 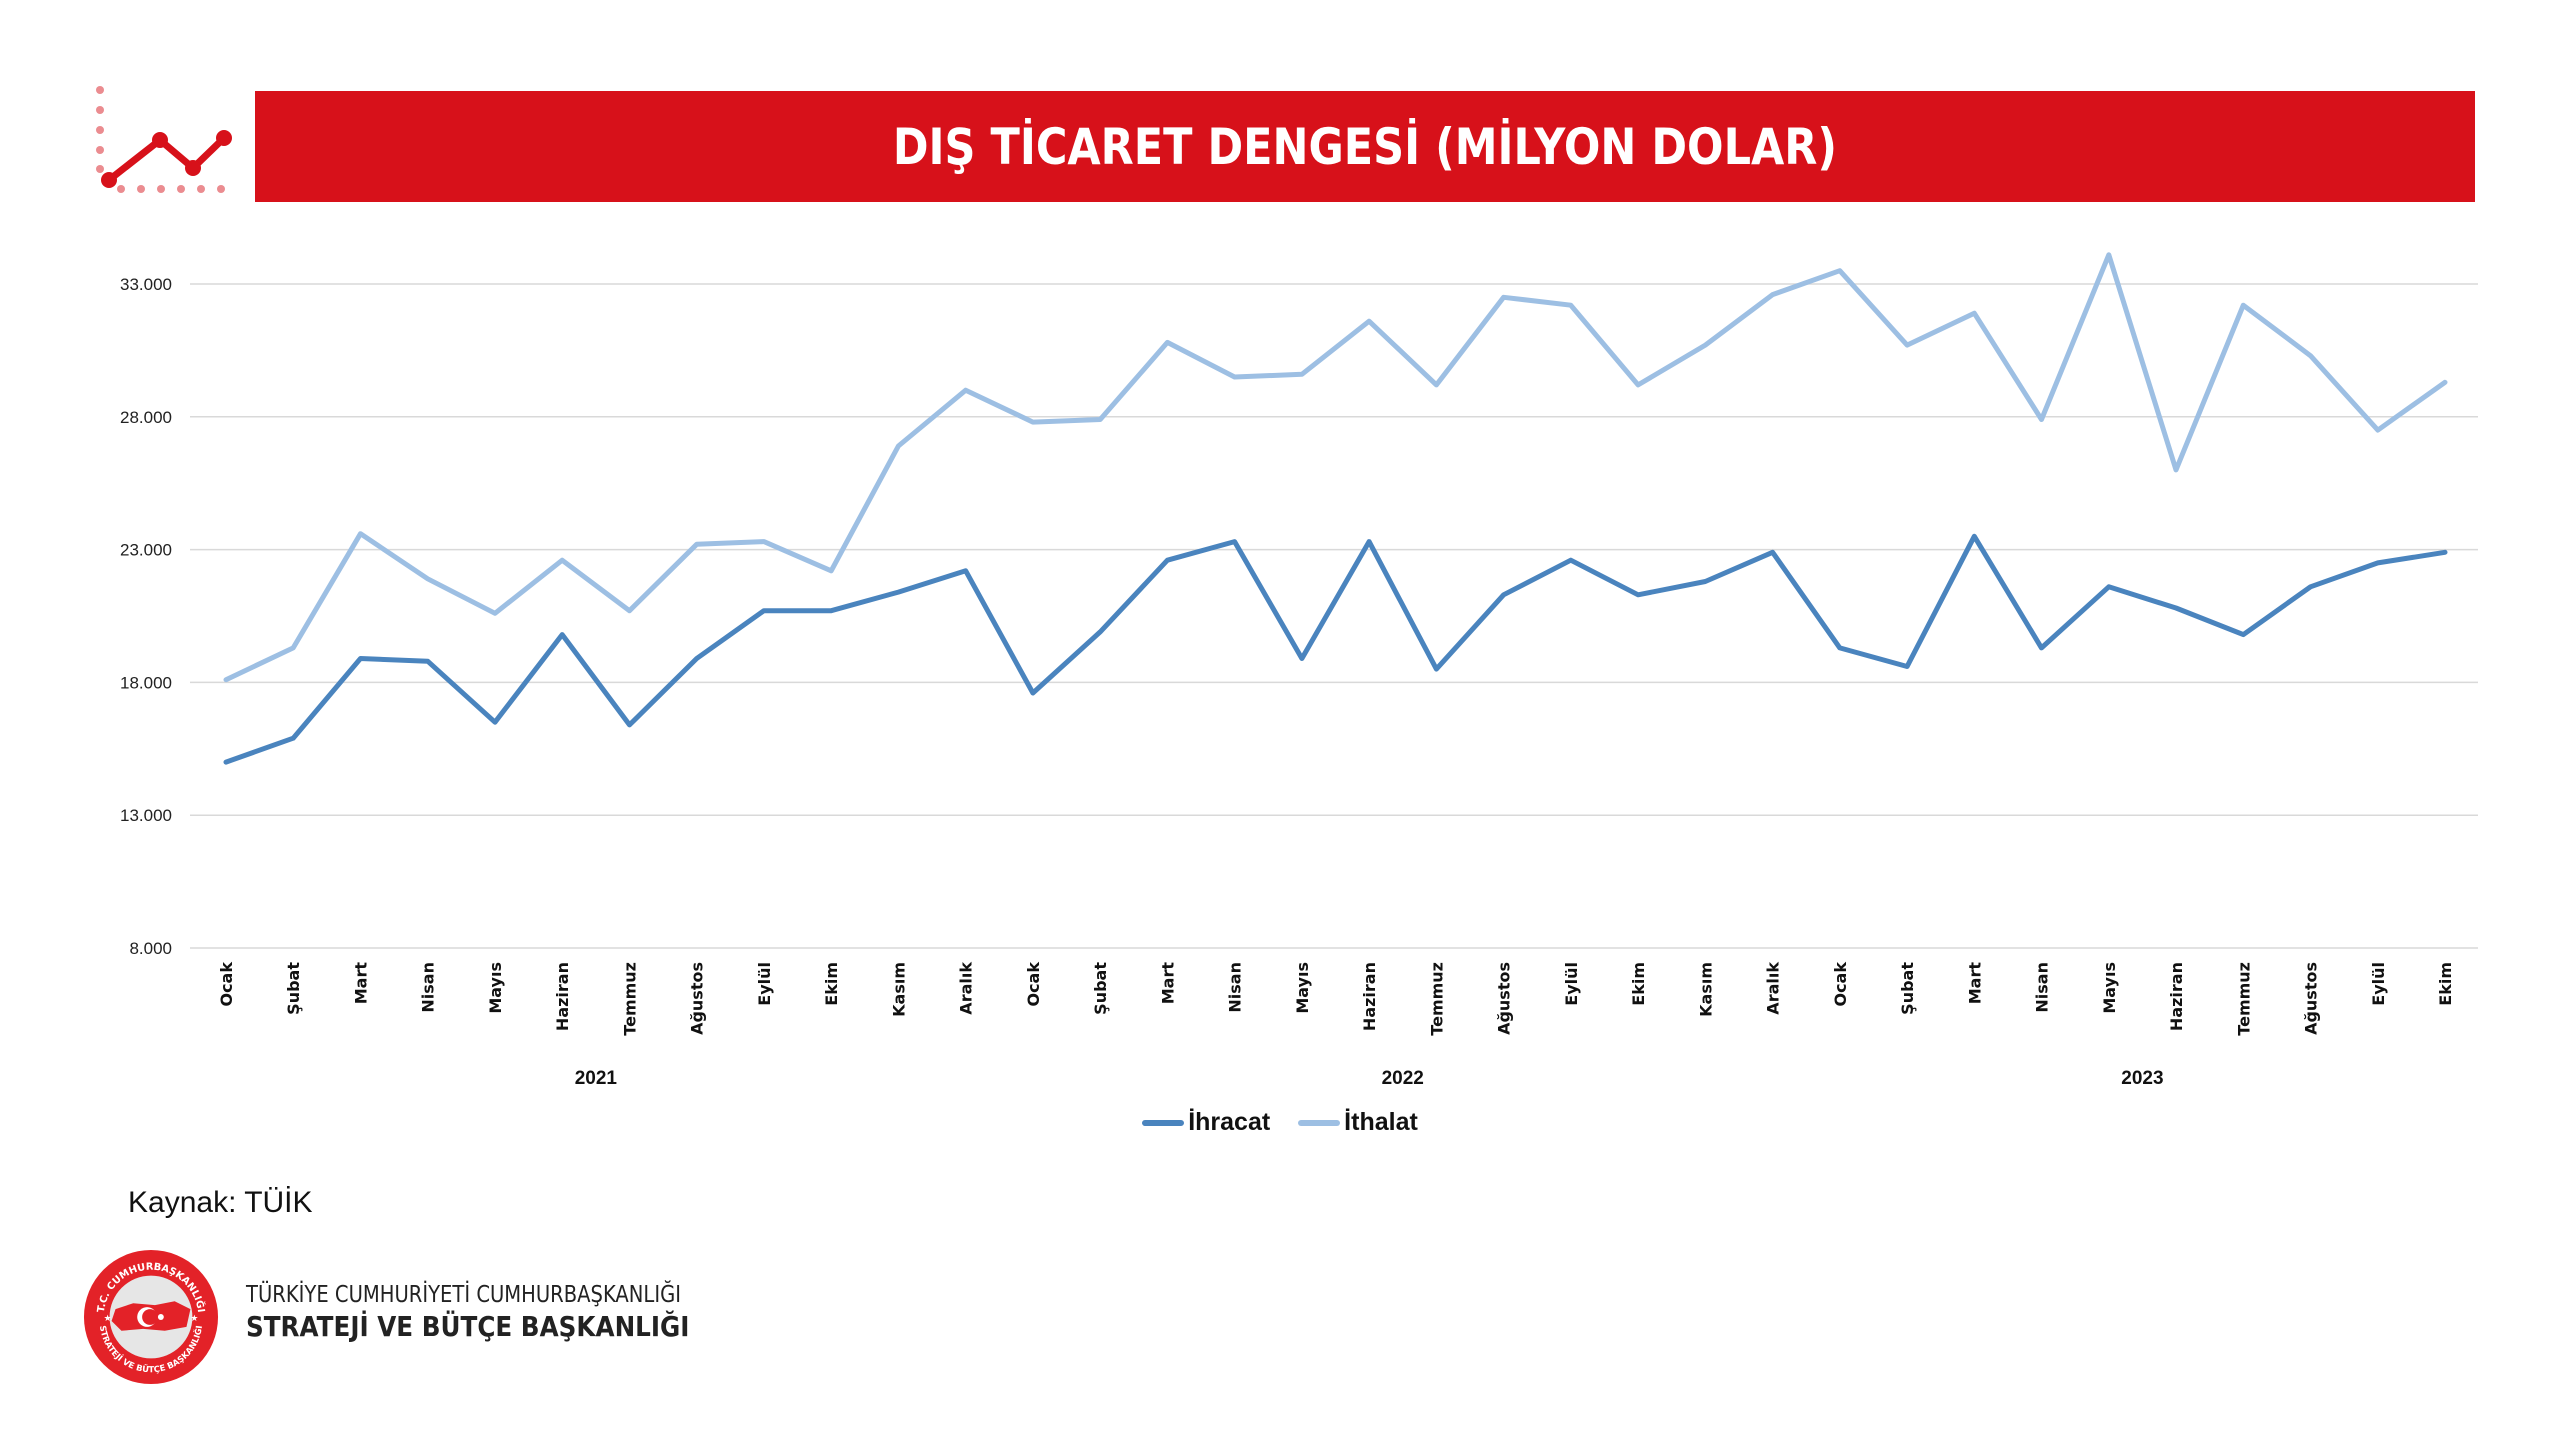 I want to click on org-line-2: STRATEJİ VE BÜTÇE BAŞKANLIĞI, so click(x=468, y=1326).